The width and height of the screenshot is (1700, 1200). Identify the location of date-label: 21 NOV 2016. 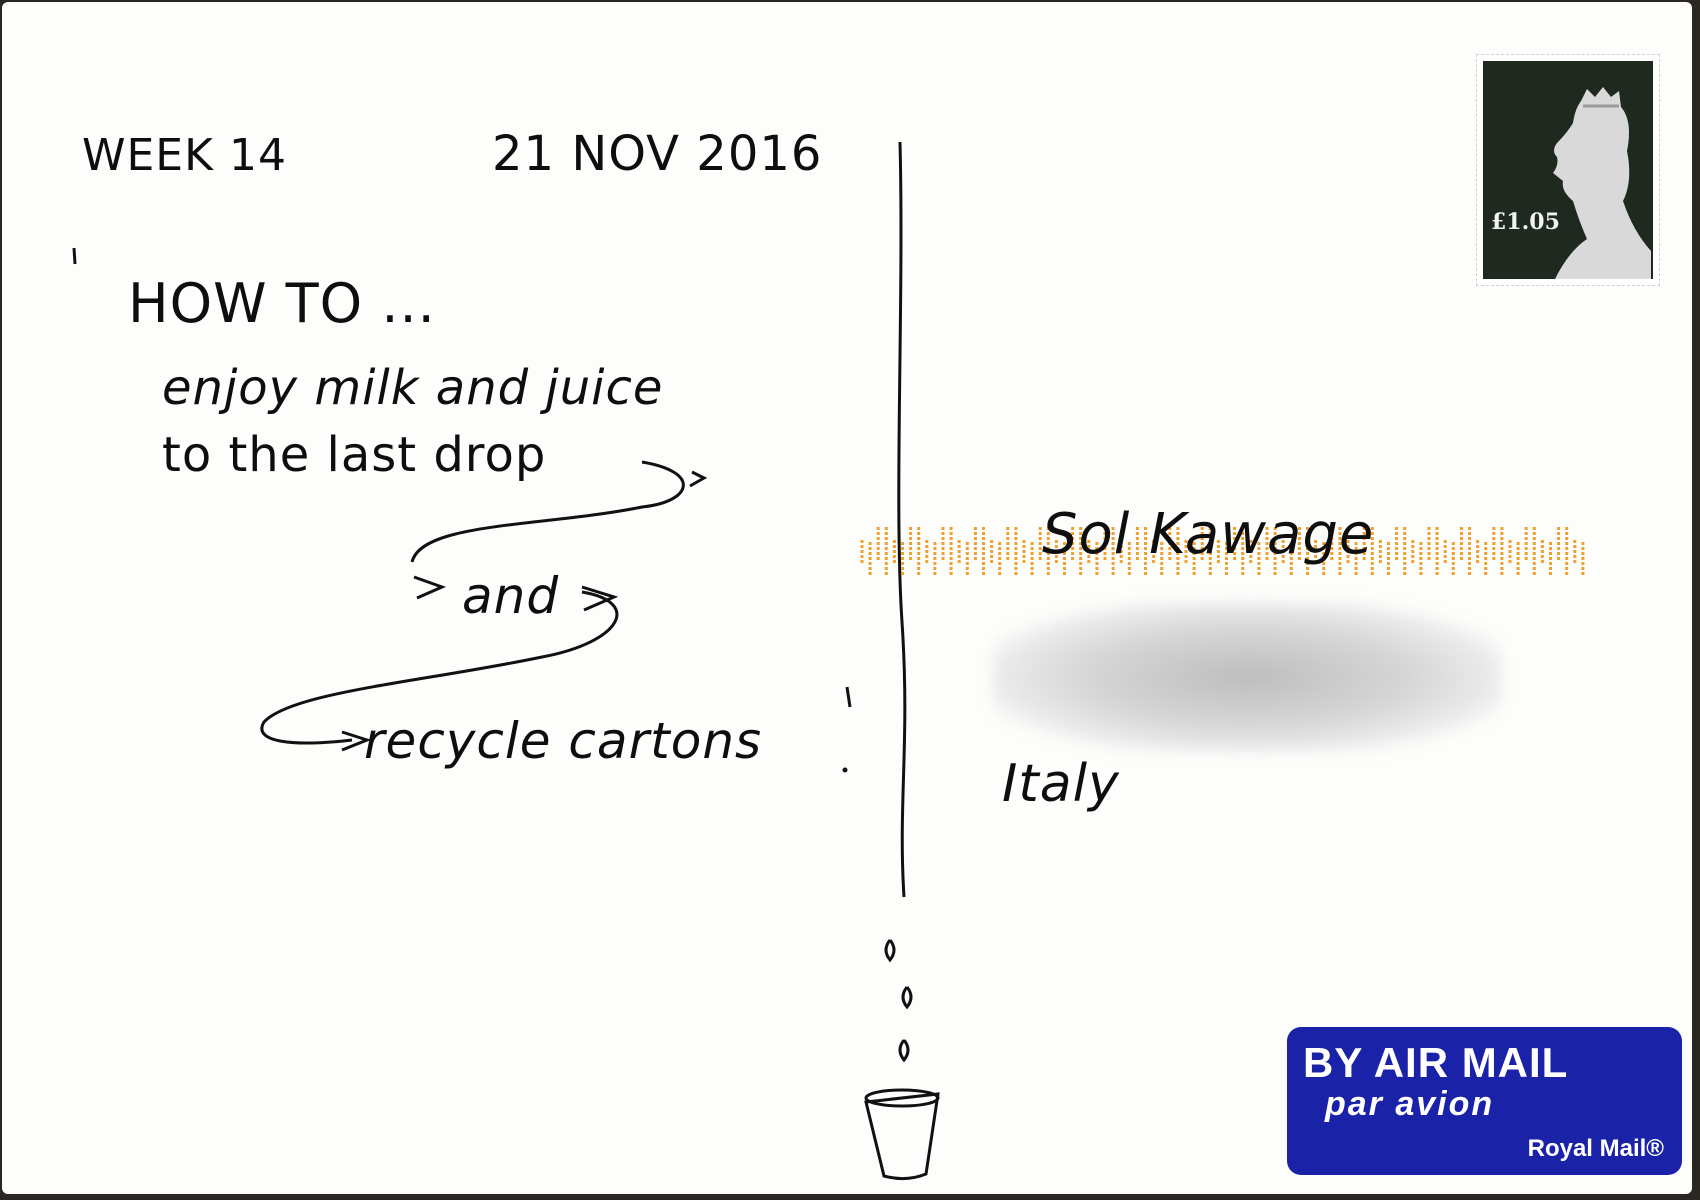
(657, 154).